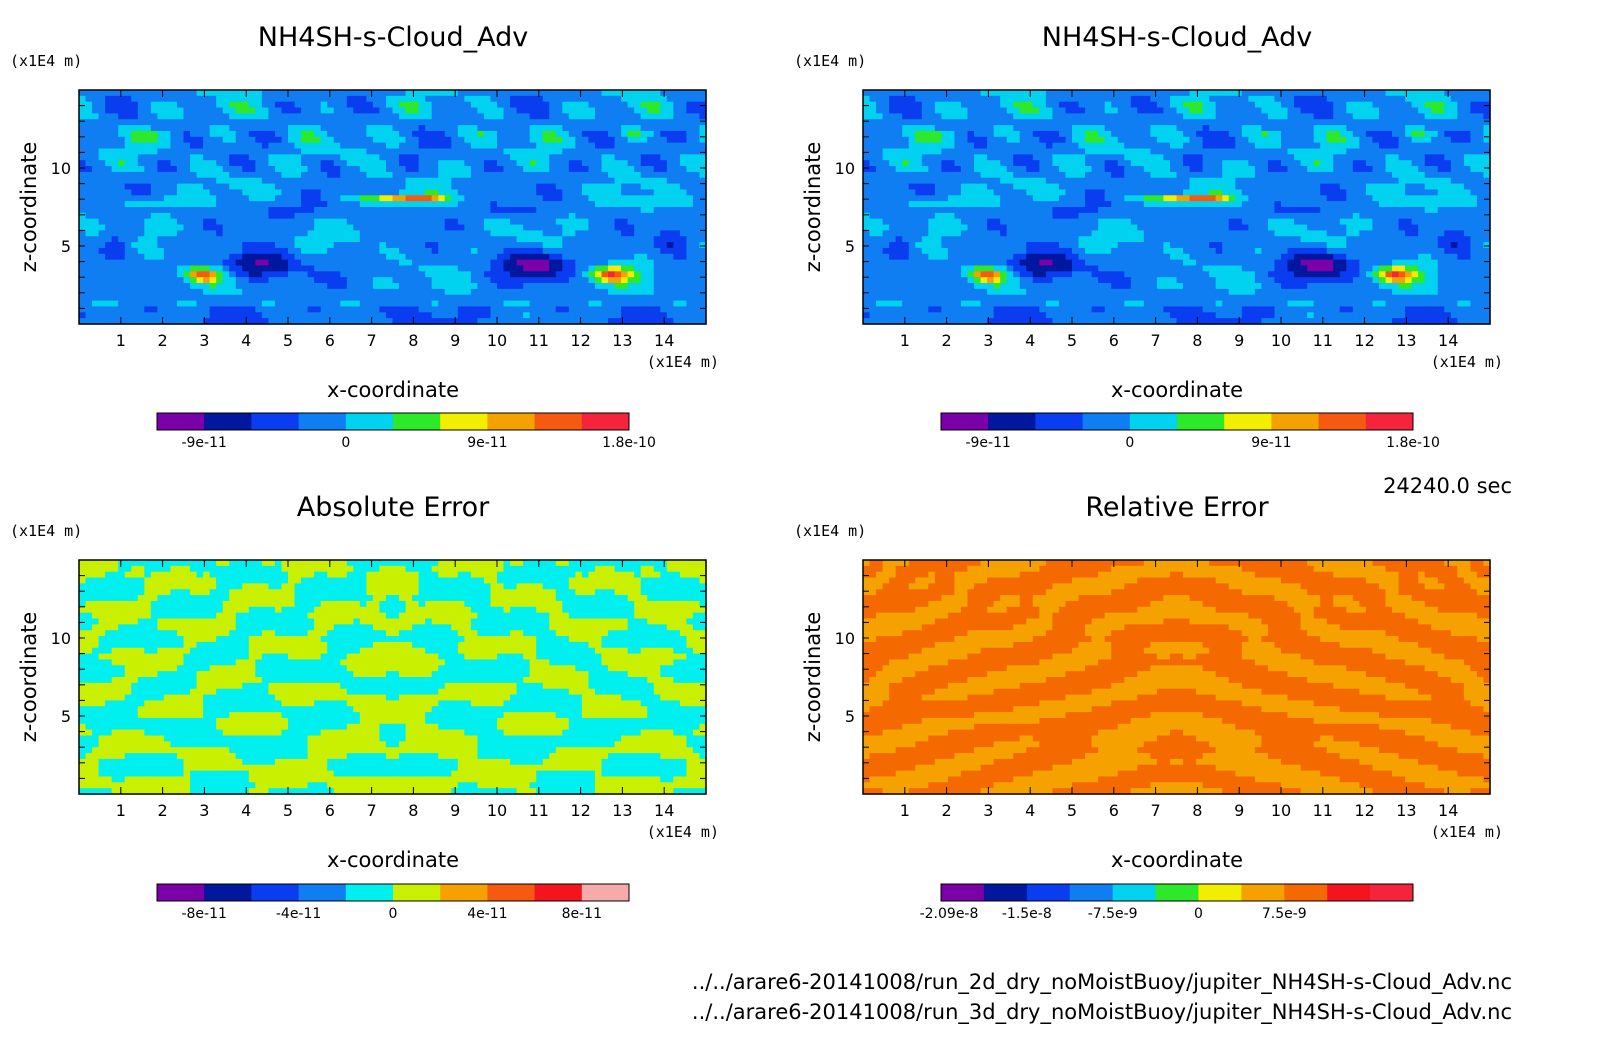 The width and height of the screenshot is (1604, 1054). Describe the element at coordinates (539, 340) in the screenshot. I see `x-tick-label: 11` at that location.